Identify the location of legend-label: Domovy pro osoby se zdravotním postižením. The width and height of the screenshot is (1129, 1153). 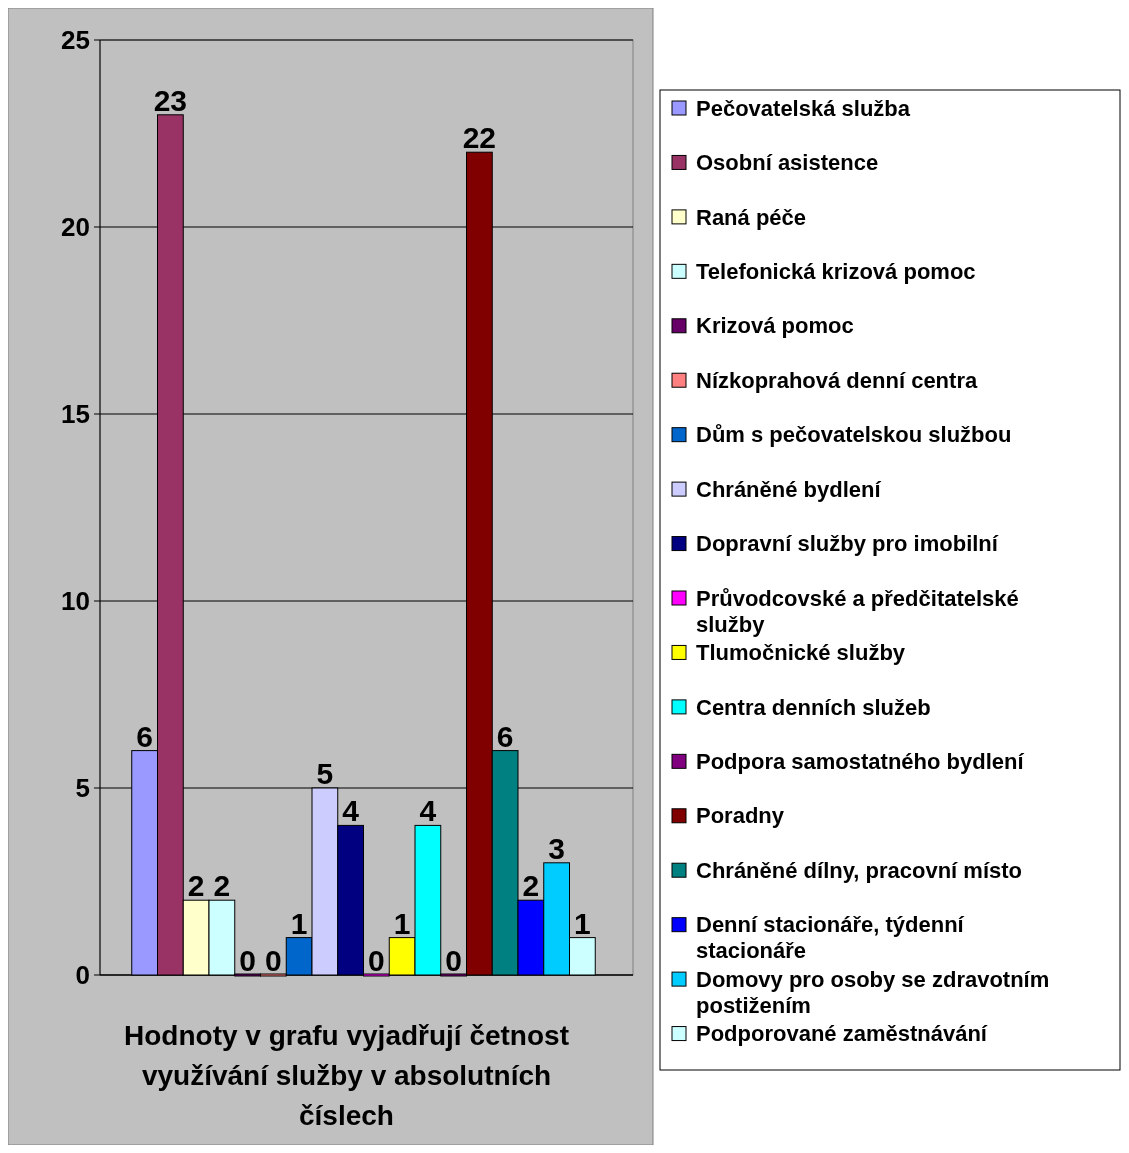
(873, 992).